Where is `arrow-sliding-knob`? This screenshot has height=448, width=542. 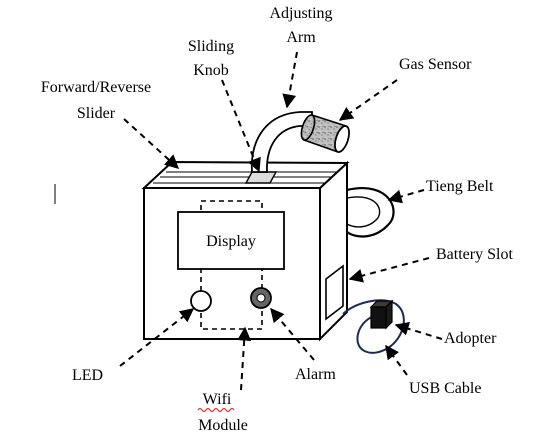 arrow-sliding-knob is located at coordinates (241, 126).